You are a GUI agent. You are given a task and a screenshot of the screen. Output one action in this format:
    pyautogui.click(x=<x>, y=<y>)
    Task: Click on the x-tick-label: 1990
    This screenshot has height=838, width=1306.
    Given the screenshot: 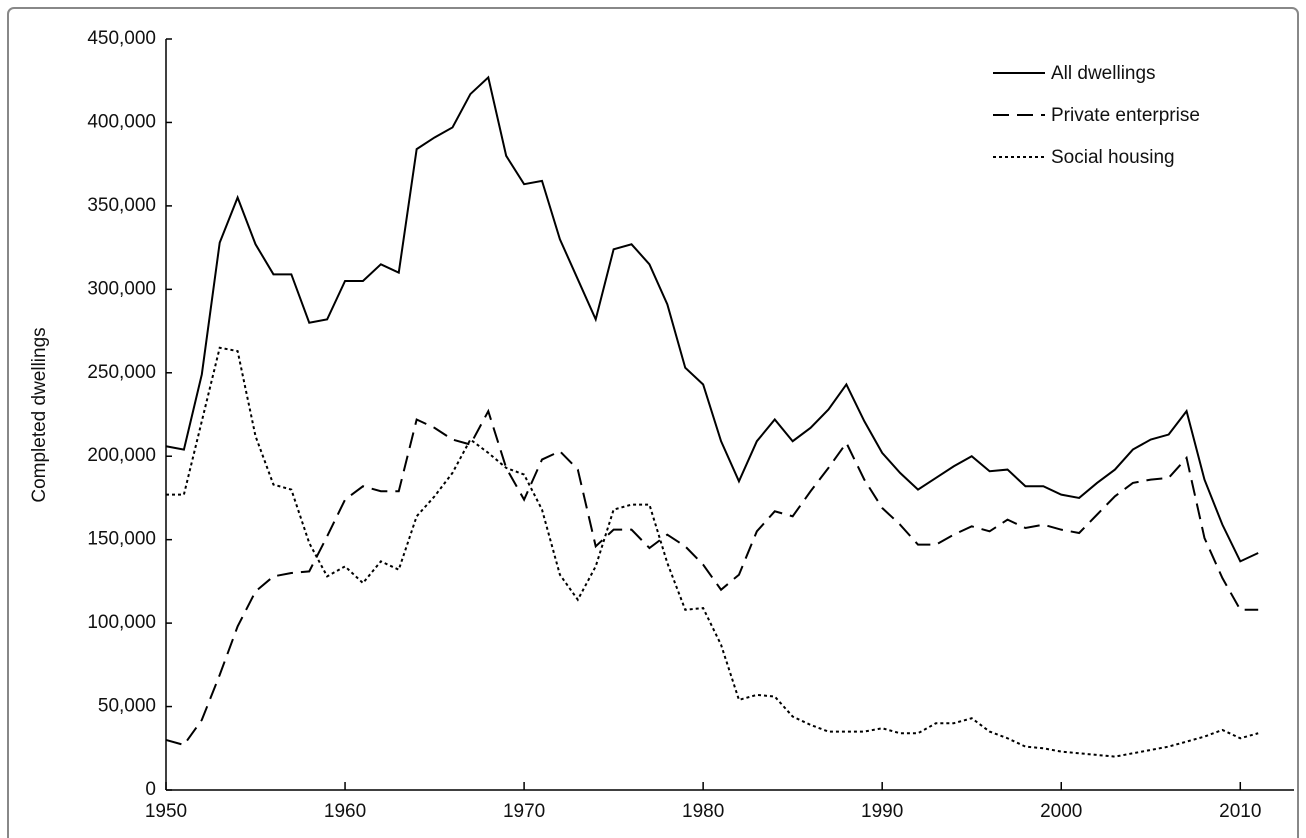 What is the action you would take?
    pyautogui.click(x=882, y=811)
    